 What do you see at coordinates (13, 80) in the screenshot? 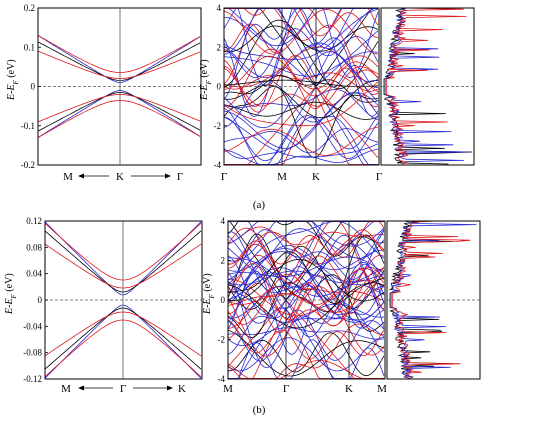
I see `panel-a-zoom-ylabel: E-EF (eV)` at bounding box center [13, 80].